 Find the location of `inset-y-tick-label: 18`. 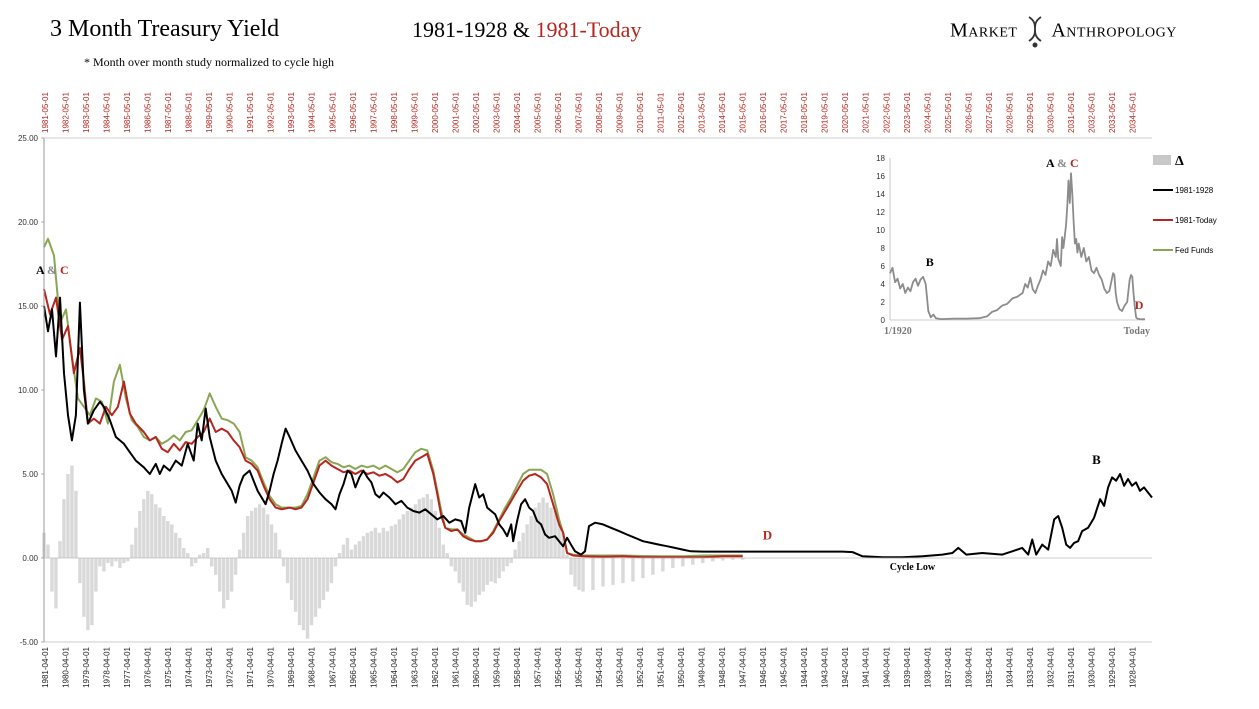

inset-y-tick-label: 18 is located at coordinates (880, 158).